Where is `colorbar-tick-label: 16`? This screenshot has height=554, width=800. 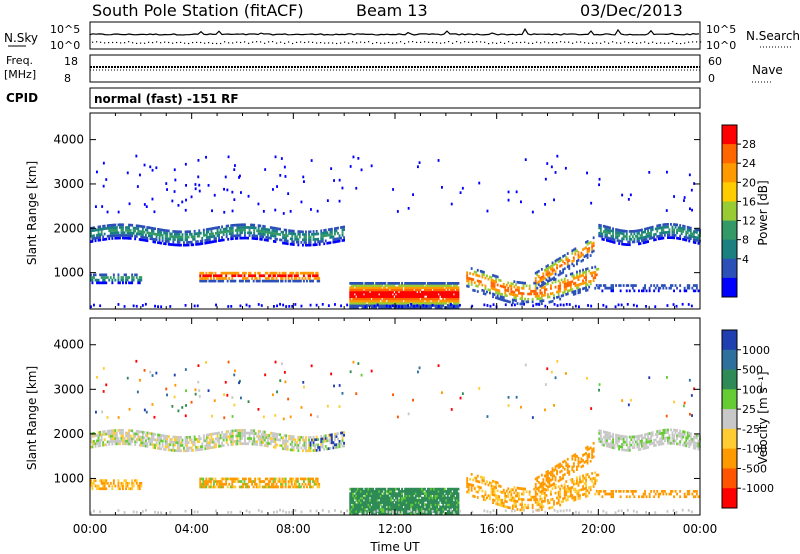
colorbar-tick-label: 16 is located at coordinates (749, 201).